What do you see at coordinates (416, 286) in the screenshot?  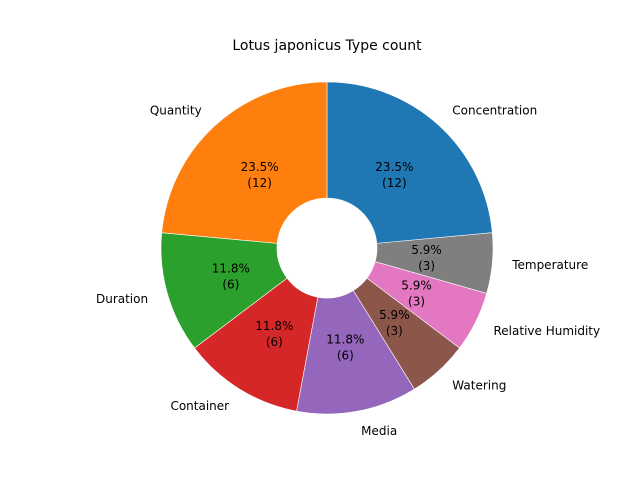 I see `pct-label-relative-humidity: 5.9%` at bounding box center [416, 286].